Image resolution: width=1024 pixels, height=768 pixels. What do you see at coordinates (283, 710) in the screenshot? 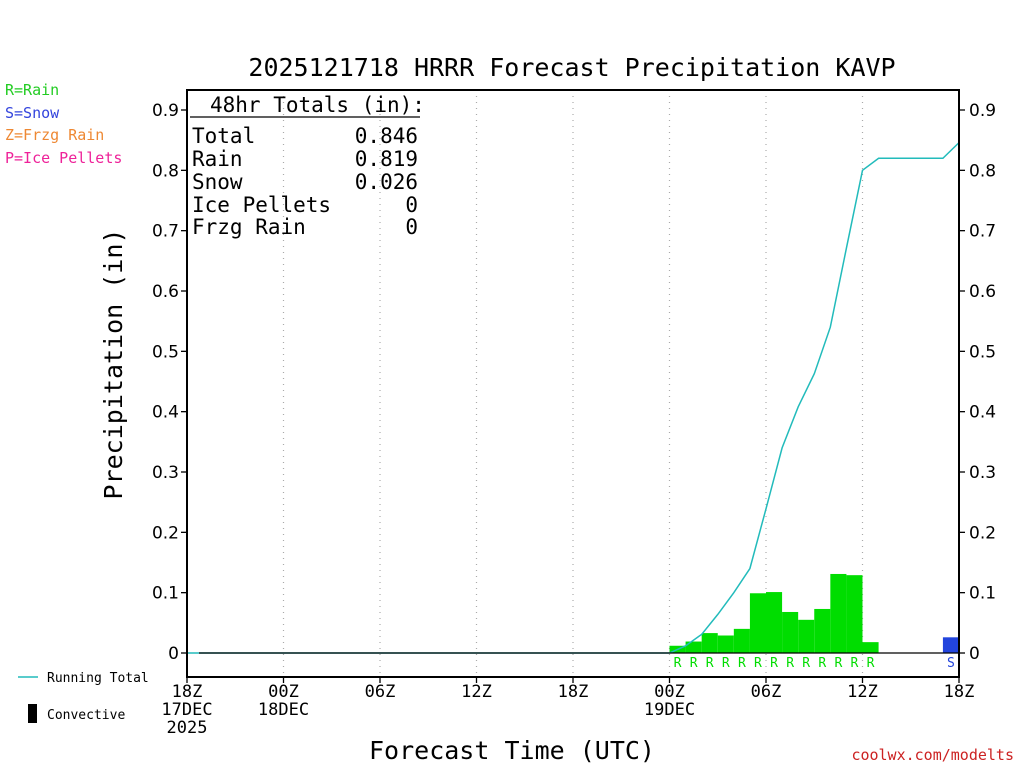
I see `xtick-label: 18DEC` at bounding box center [283, 710].